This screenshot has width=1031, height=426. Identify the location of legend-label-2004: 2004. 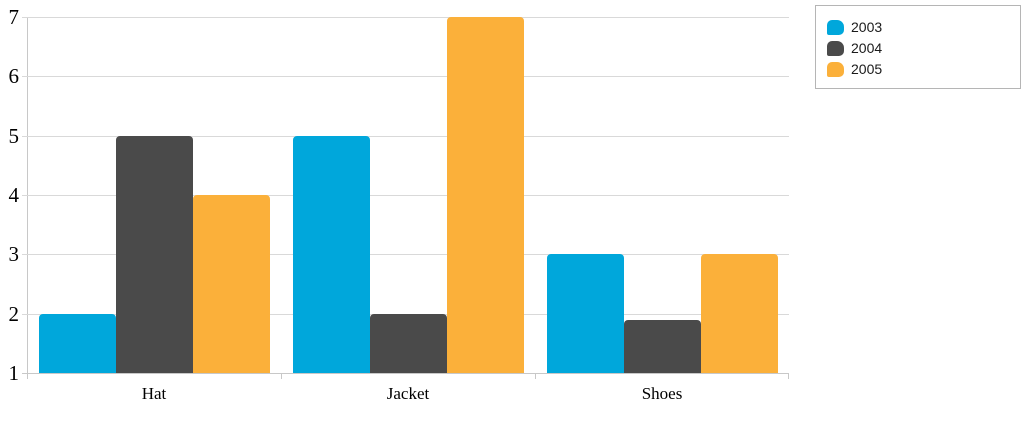
(867, 48).